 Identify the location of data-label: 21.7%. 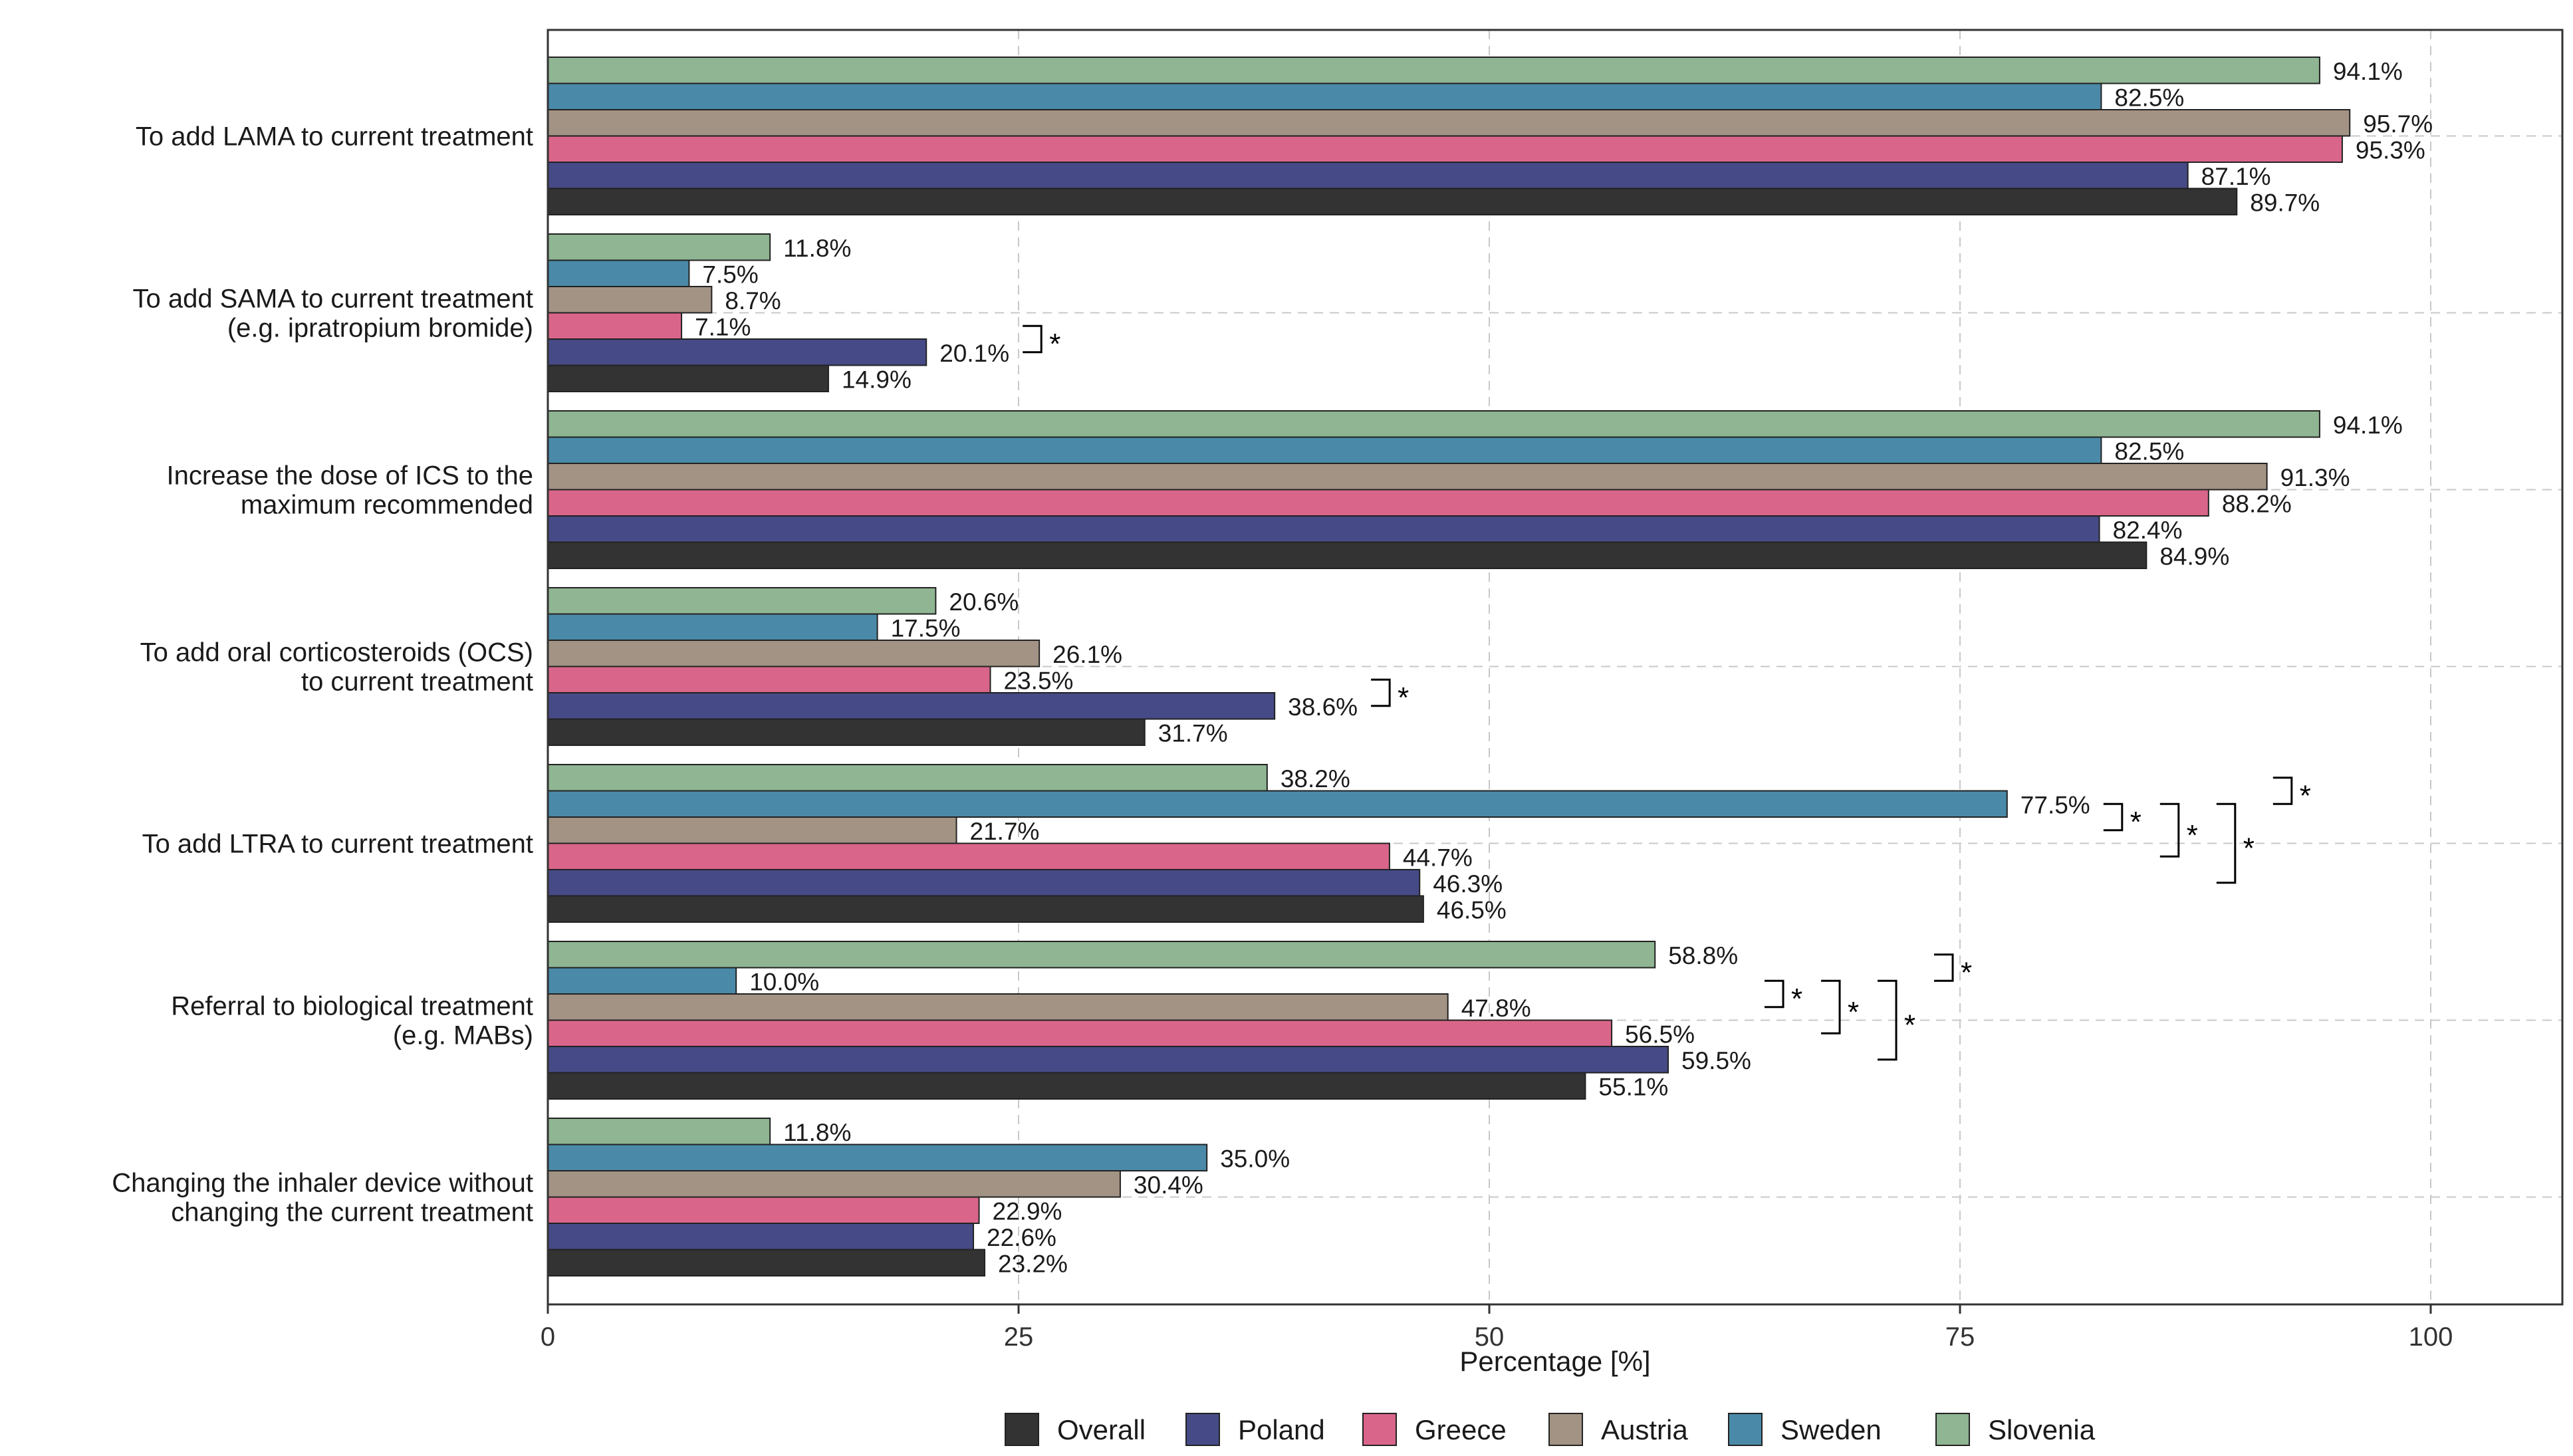
(1005, 831).